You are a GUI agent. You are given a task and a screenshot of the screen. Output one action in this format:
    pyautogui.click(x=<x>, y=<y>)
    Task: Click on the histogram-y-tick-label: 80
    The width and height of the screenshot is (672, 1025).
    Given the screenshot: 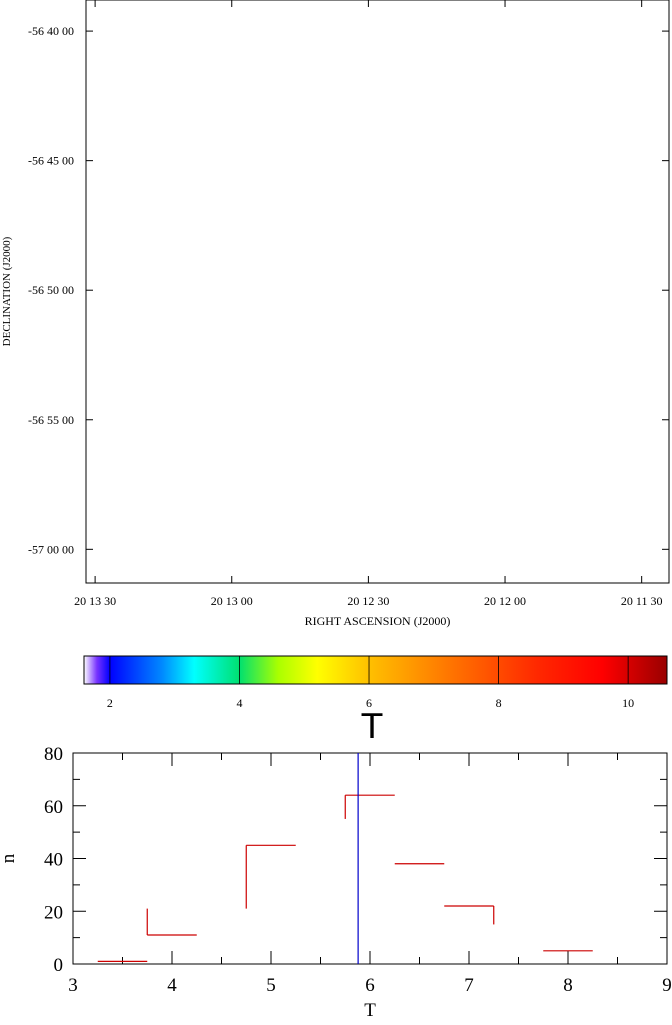 What is the action you would take?
    pyautogui.click(x=53, y=754)
    